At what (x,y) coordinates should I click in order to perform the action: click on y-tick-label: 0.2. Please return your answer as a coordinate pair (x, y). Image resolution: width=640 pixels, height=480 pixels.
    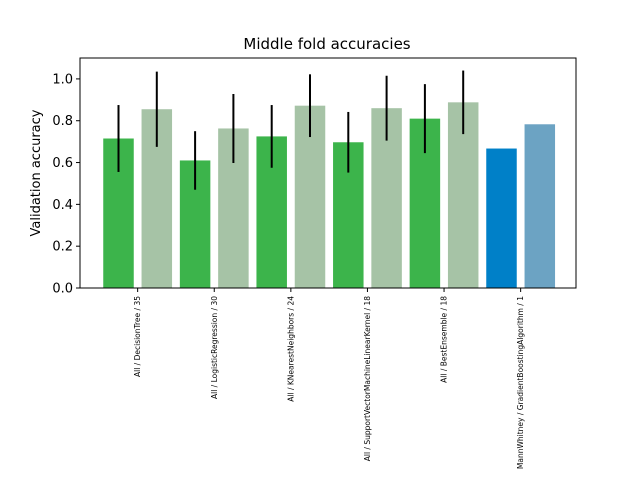
    Looking at the image, I should click on (62, 247).